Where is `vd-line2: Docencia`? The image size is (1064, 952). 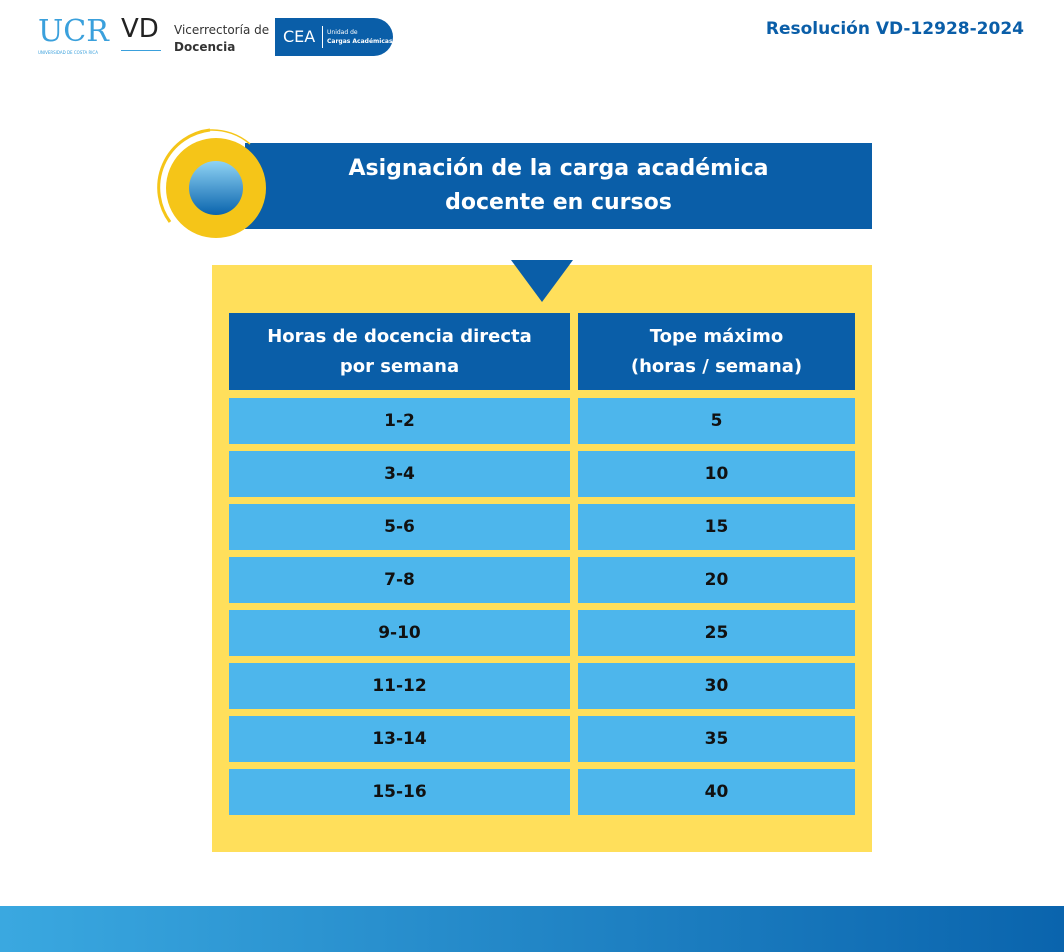
vd-line2: Docencia is located at coordinates (205, 47).